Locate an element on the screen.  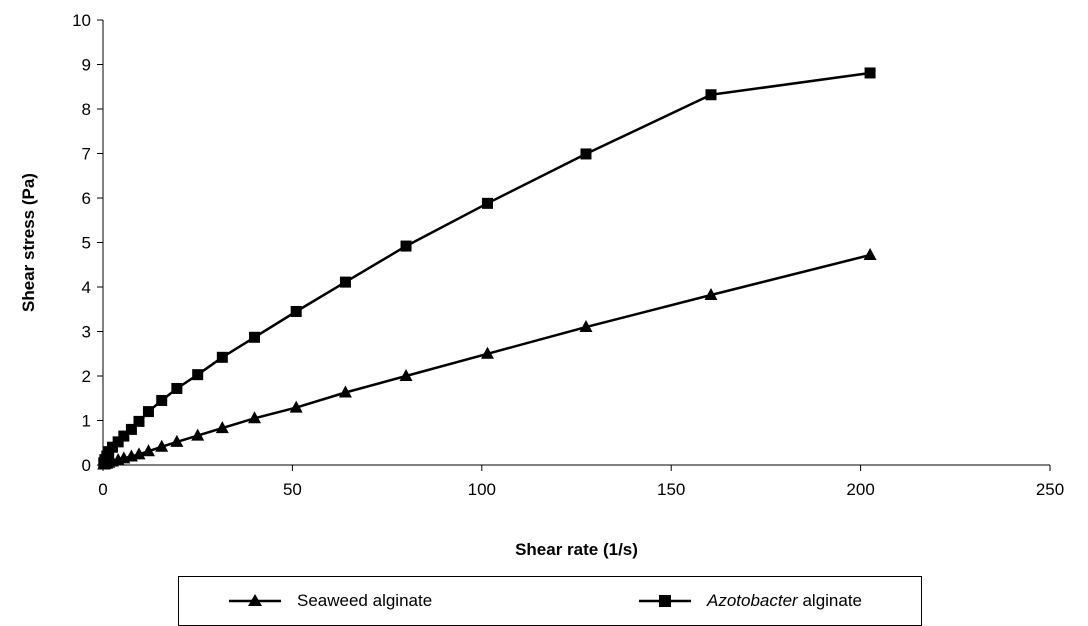
x-tick-label: 100 is located at coordinates (482, 489).